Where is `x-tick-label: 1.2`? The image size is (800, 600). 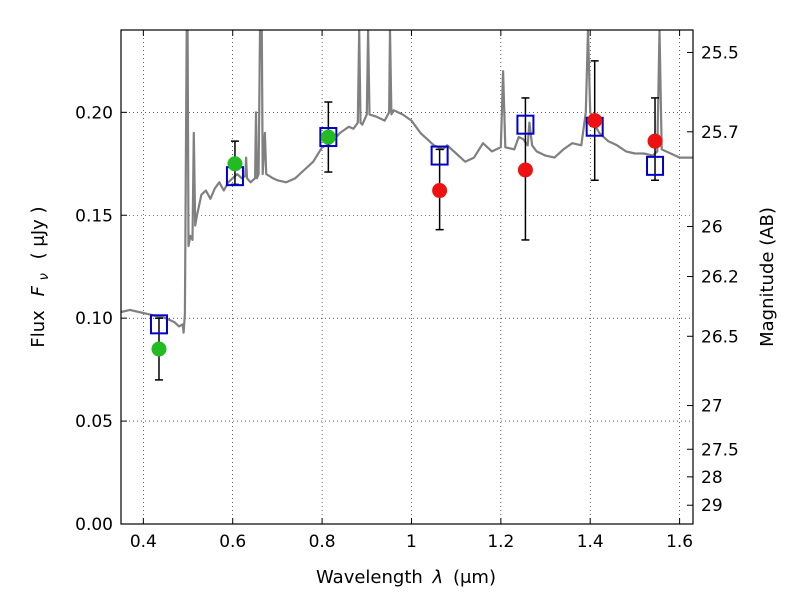
x-tick-label: 1.2 is located at coordinates (500, 542).